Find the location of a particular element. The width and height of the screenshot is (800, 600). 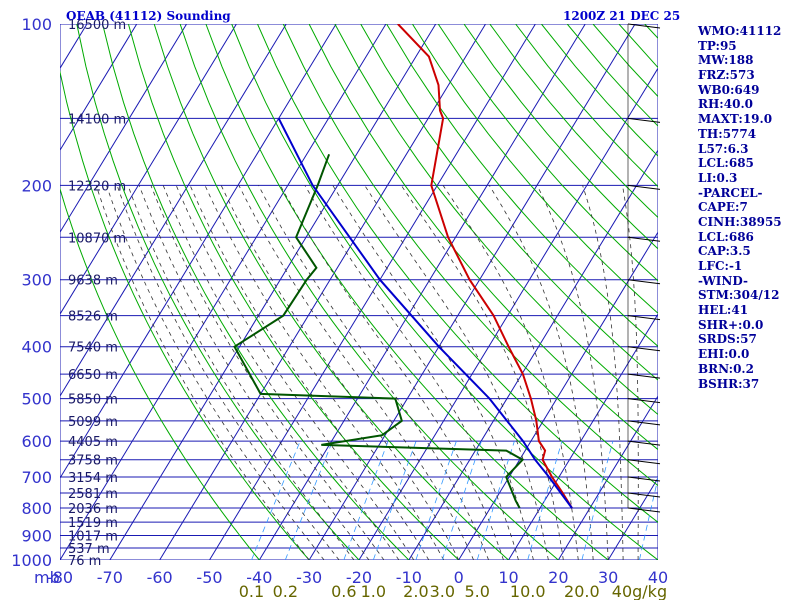

height-label: 8526 m is located at coordinates (93, 317).